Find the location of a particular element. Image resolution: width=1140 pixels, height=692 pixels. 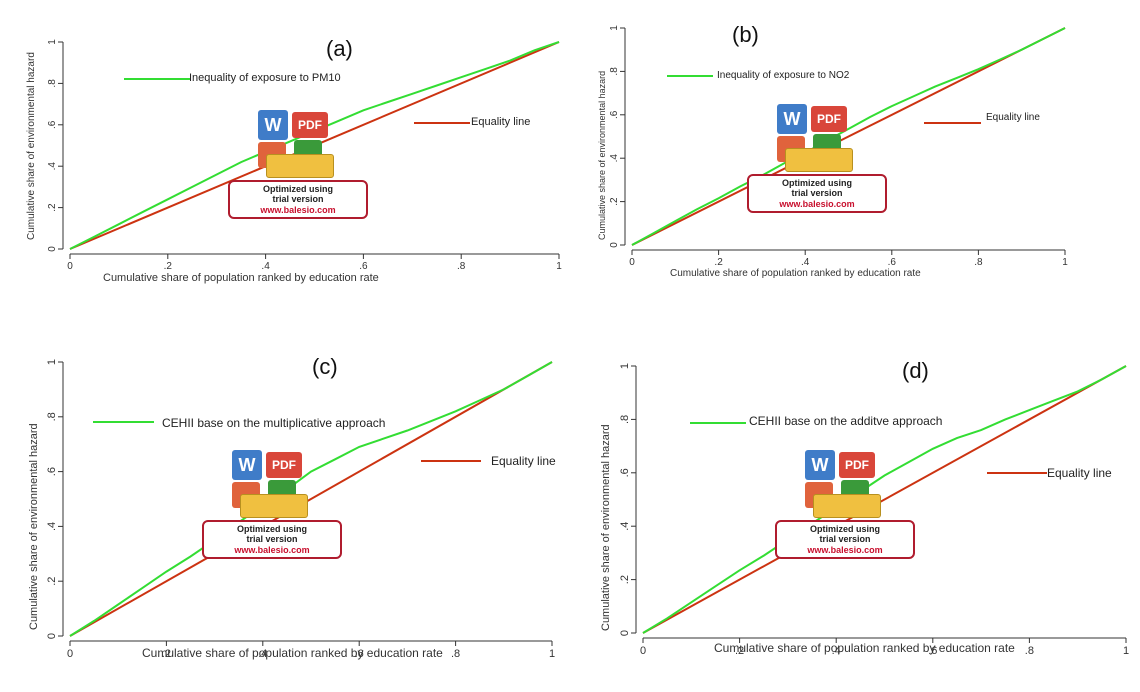

panel-label: (b) is located at coordinates (745, 34).